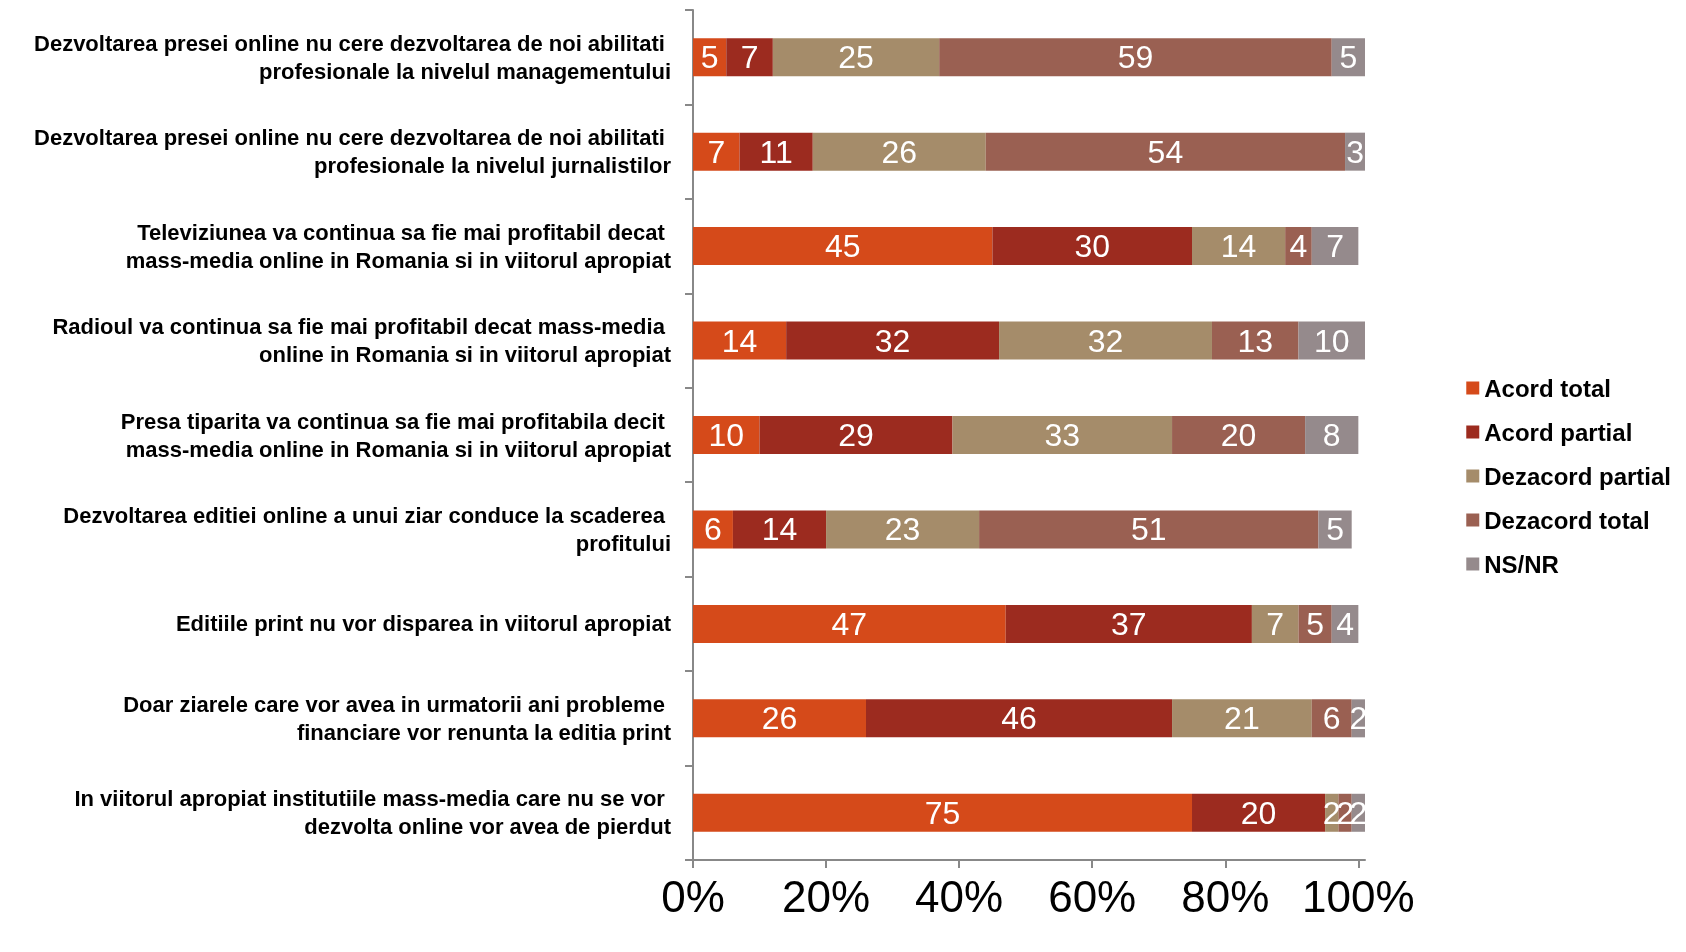 The height and width of the screenshot is (952, 1686). I want to click on x-tick-label: 60%, so click(1092, 896).